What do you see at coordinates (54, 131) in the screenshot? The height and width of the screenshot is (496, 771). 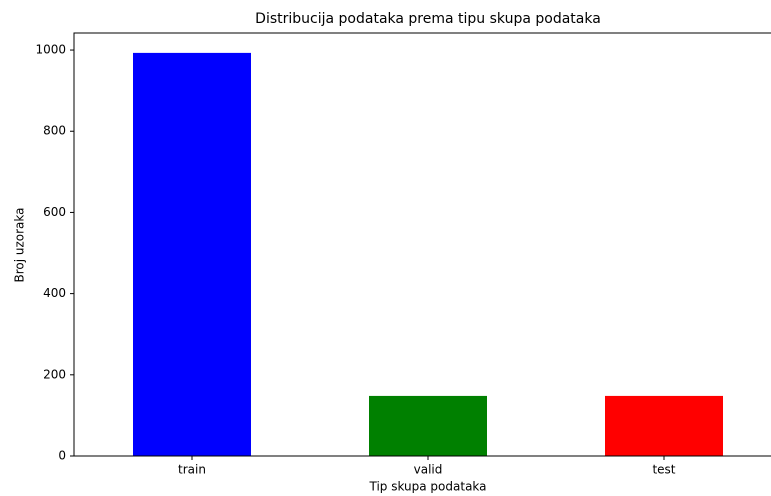 I see `y-tick-label: 800` at bounding box center [54, 131].